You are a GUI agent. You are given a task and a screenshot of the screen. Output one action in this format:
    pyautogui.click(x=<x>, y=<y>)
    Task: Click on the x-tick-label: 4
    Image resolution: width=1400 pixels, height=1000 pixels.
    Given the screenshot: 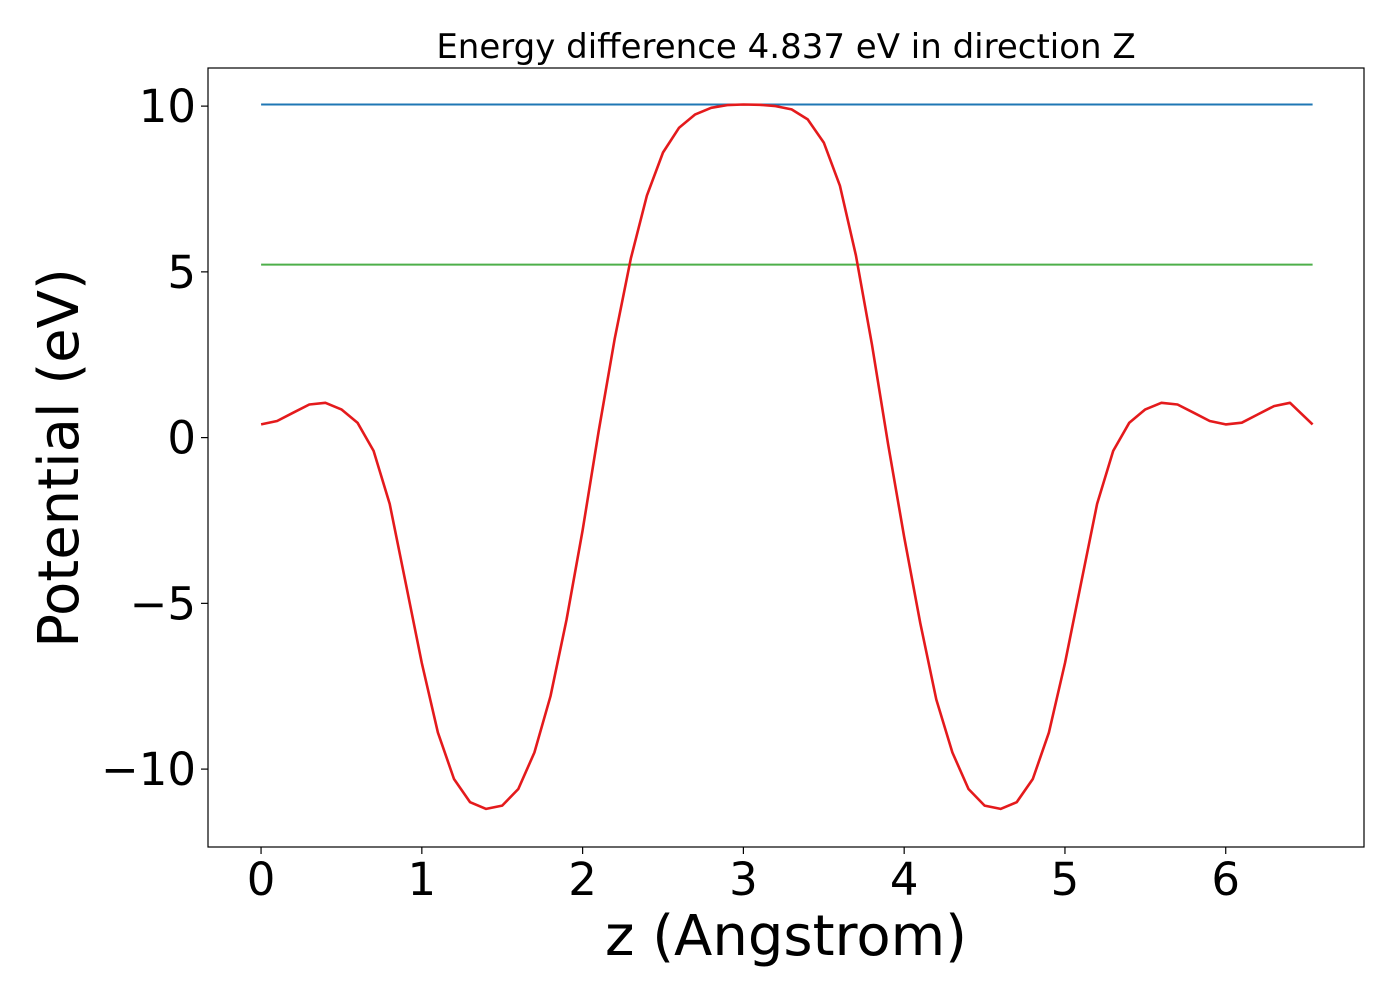 What is the action you would take?
    pyautogui.click(x=904, y=879)
    